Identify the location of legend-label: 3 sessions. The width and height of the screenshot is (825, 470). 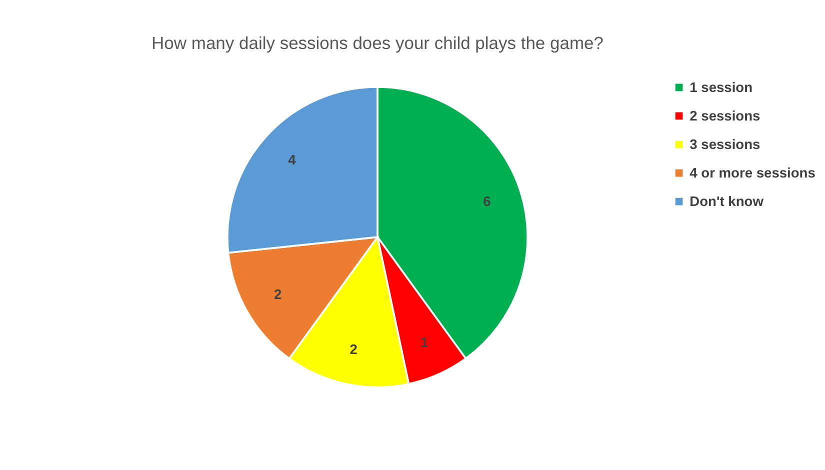
(725, 144).